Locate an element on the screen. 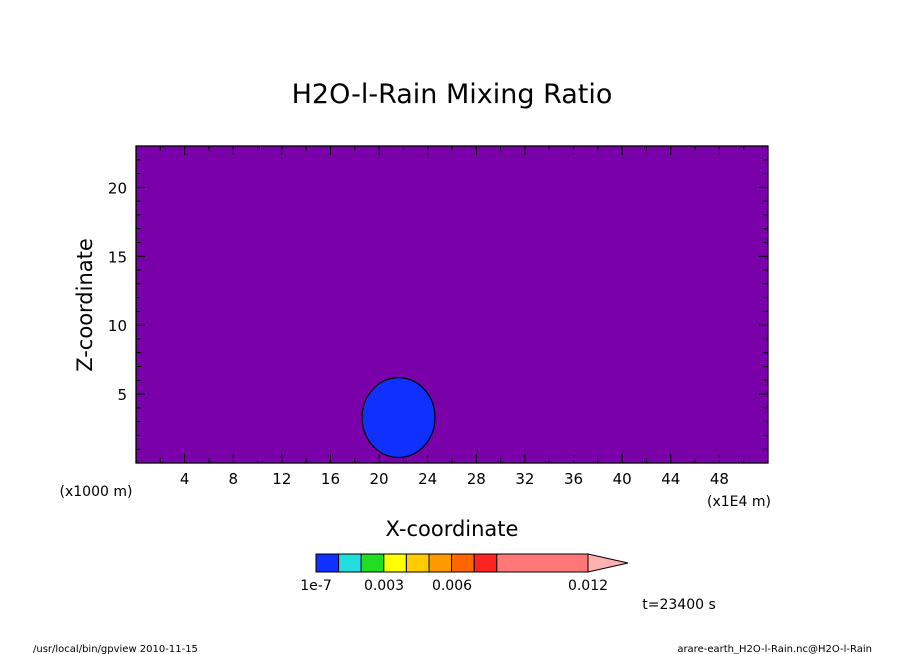 The width and height of the screenshot is (904, 654). chart-title: H2O-l-Rain Mixing Ratio is located at coordinates (452, 94).